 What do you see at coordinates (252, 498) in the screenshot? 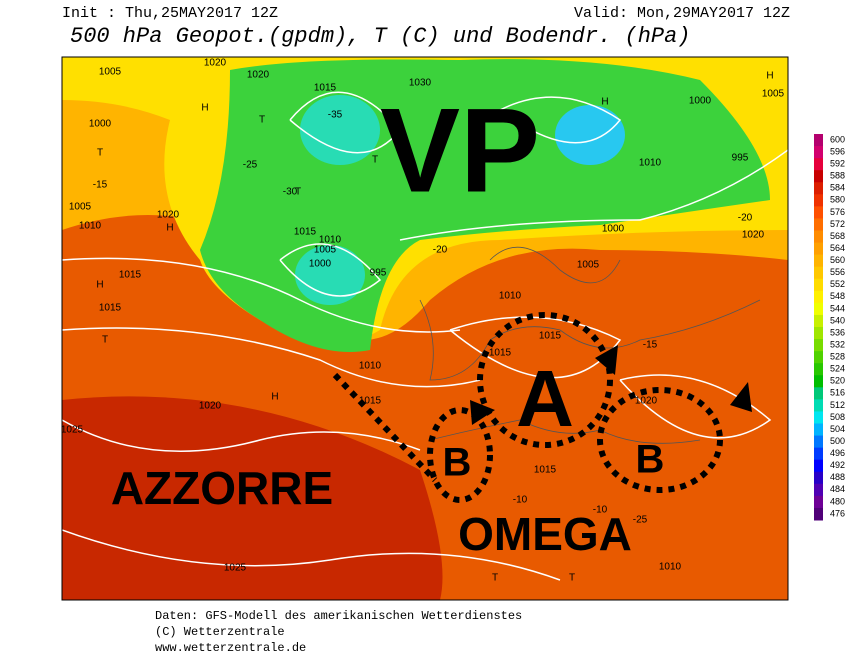
I see `warm-area` at bounding box center [252, 498].